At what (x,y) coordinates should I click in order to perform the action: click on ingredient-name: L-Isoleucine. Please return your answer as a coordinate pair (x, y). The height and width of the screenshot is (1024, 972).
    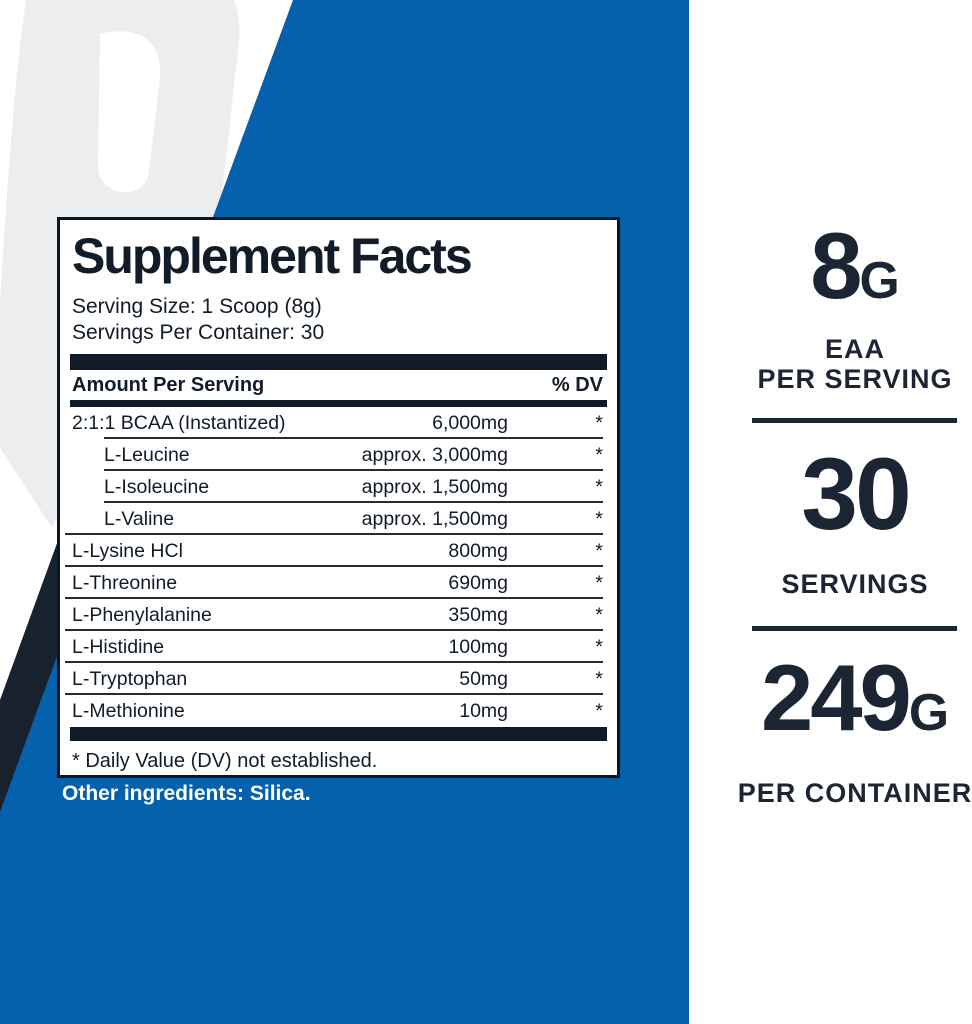
    Looking at the image, I should click on (157, 486).